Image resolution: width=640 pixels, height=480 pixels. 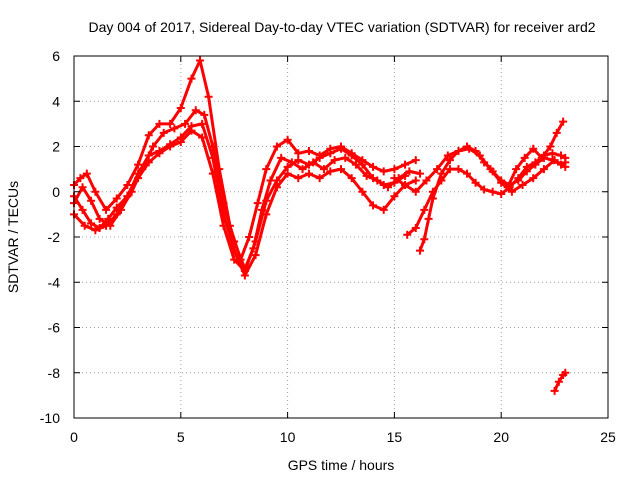 I want to click on y-tick-label: 0, so click(x=56, y=192).